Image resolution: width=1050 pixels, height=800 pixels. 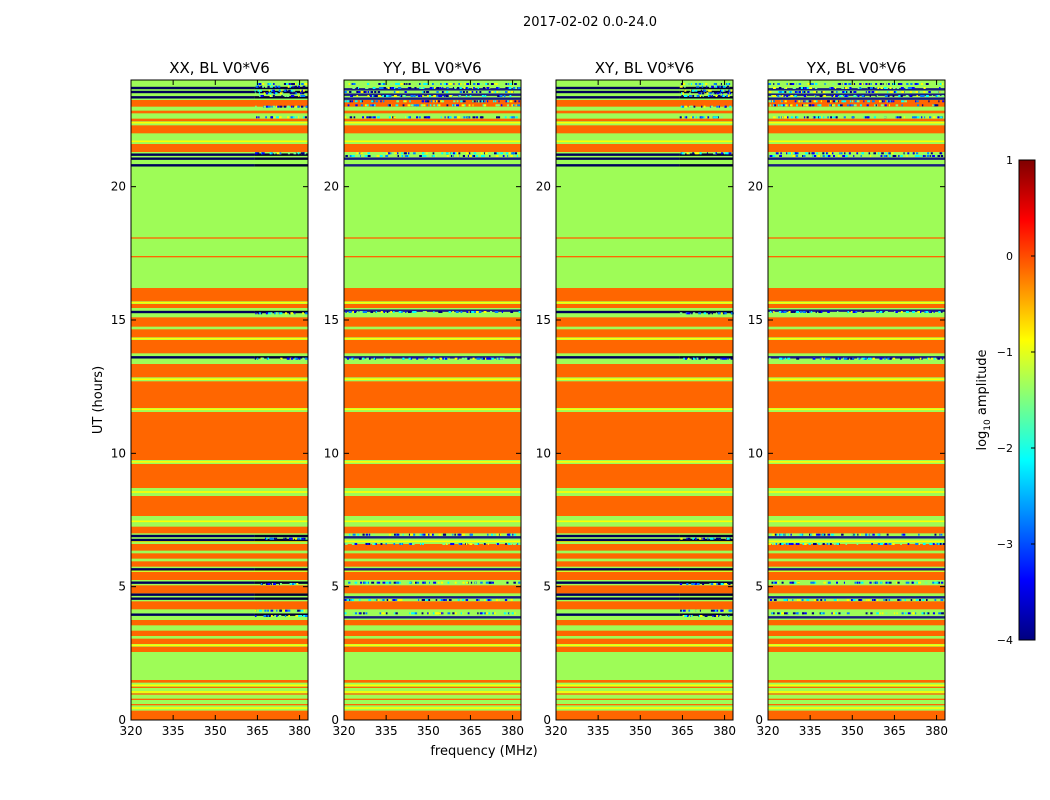 I want to click on heatmap-dark-line, so click(x=193, y=536).